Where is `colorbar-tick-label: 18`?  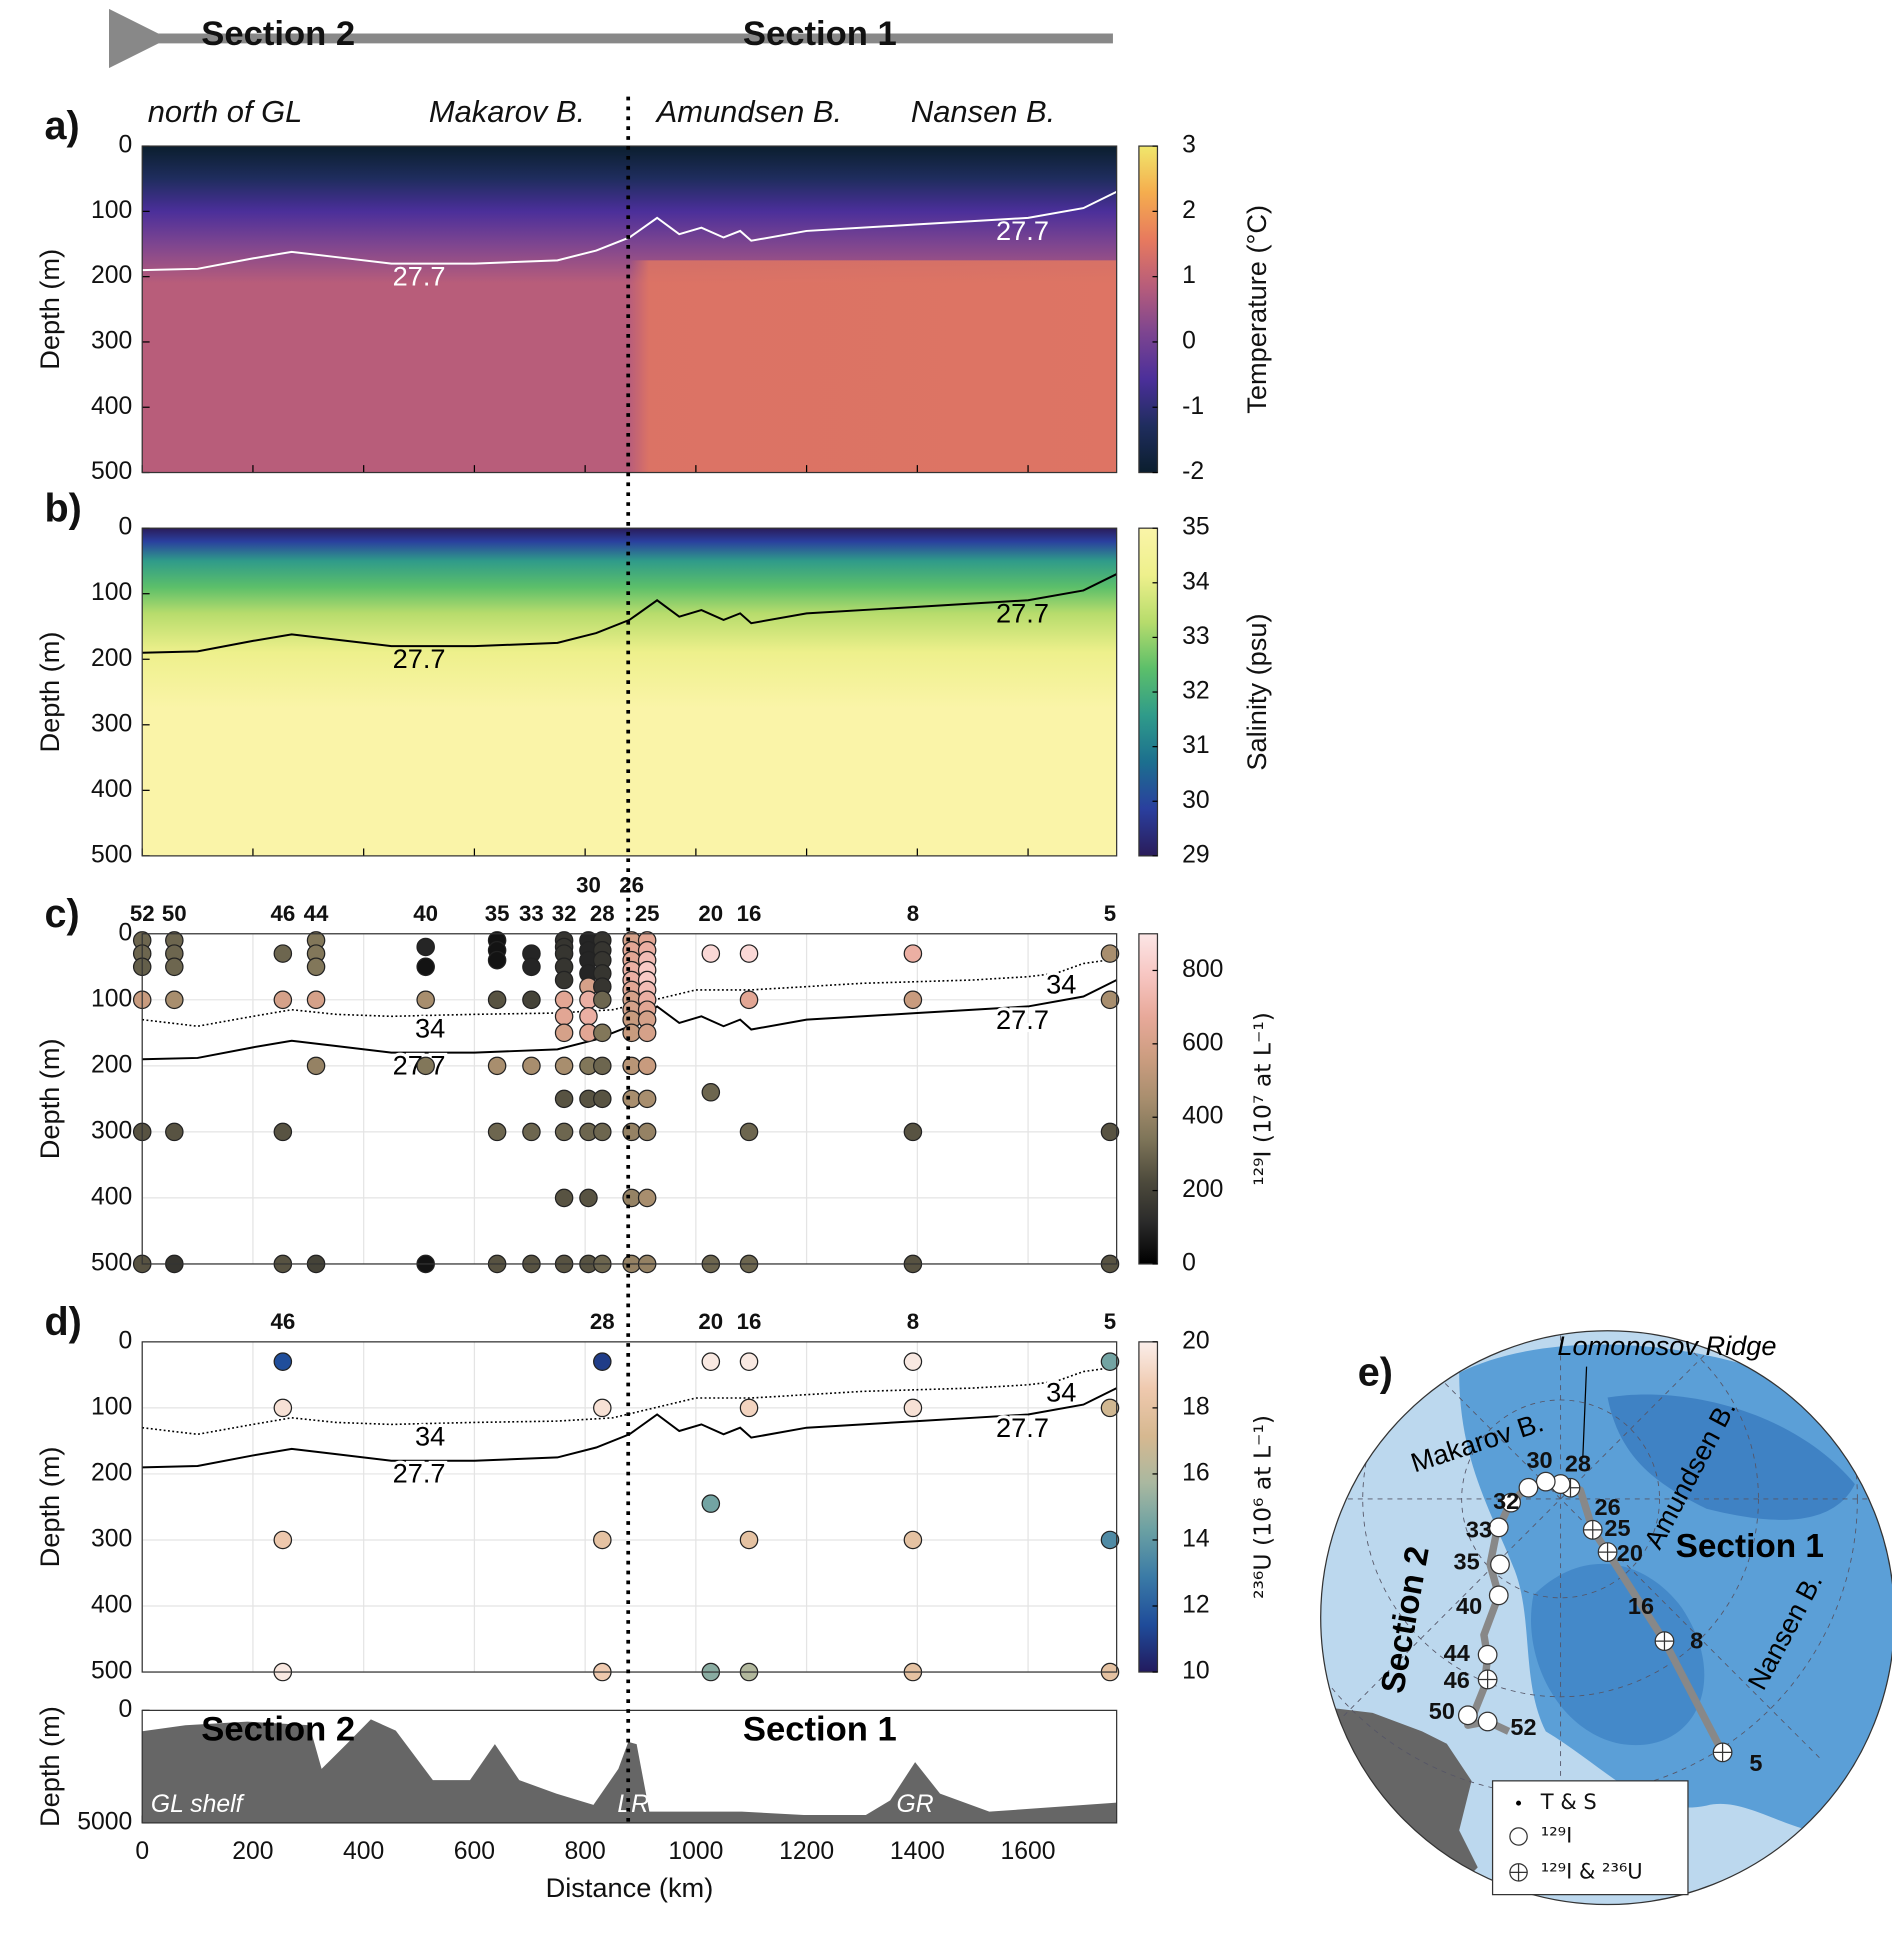 colorbar-tick-label: 18 is located at coordinates (1196, 1406).